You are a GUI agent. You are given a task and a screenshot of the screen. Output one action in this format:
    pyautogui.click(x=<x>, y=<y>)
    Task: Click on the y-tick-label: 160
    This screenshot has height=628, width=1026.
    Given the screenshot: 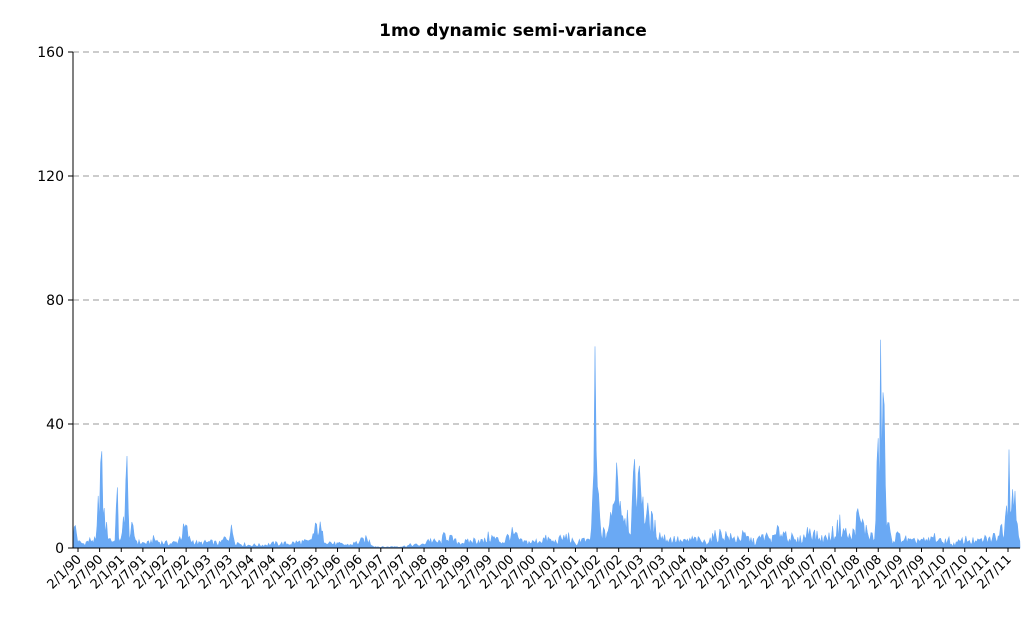 What is the action you would take?
    pyautogui.click(x=50, y=53)
    